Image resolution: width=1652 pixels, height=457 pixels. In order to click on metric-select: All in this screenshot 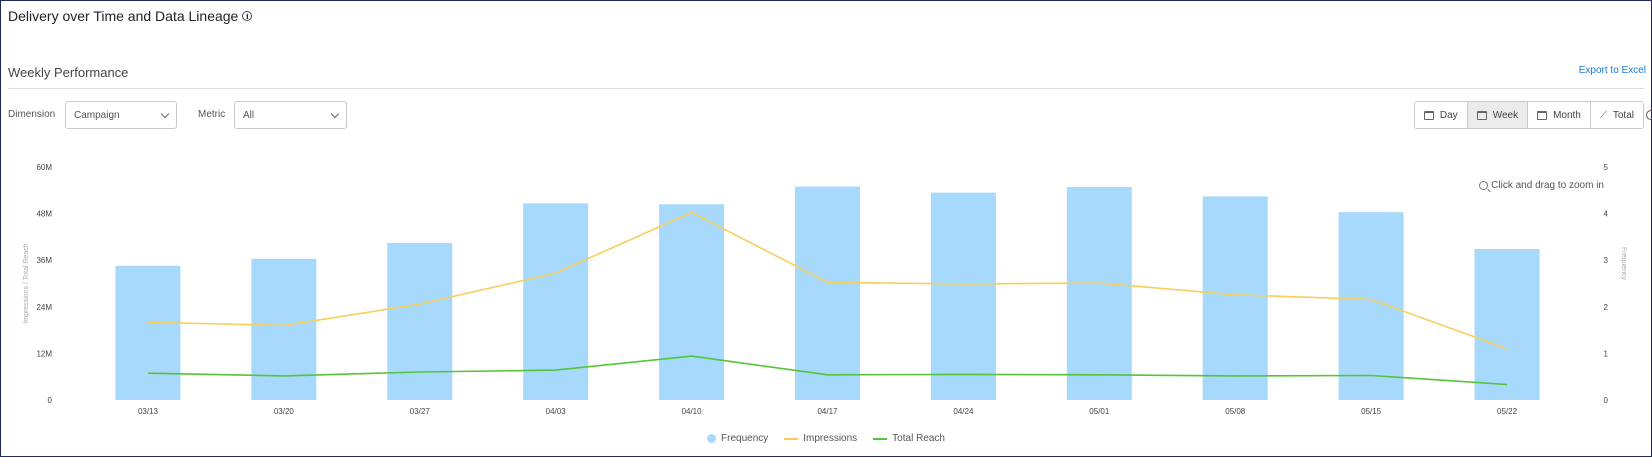, I will do `click(290, 115)`.